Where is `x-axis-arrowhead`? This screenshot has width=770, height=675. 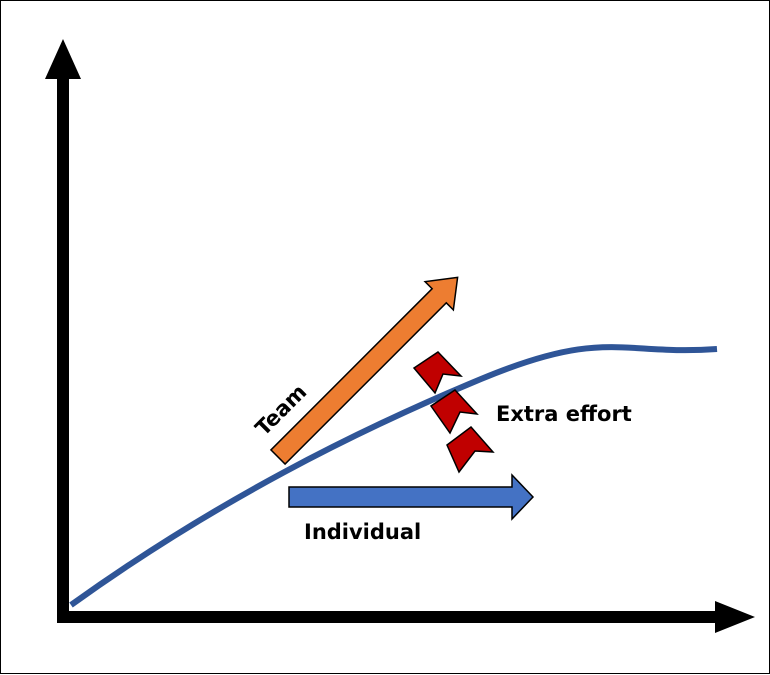 x-axis-arrowhead is located at coordinates (735, 617).